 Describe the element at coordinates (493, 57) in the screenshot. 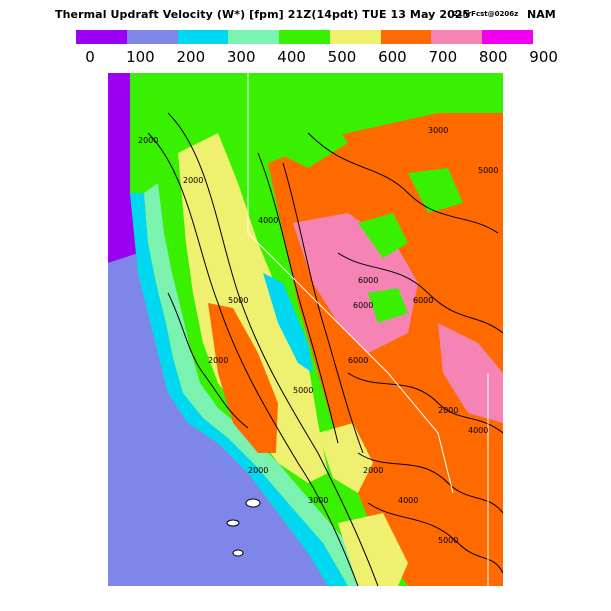

I see `legend-tick-800: 800` at that location.